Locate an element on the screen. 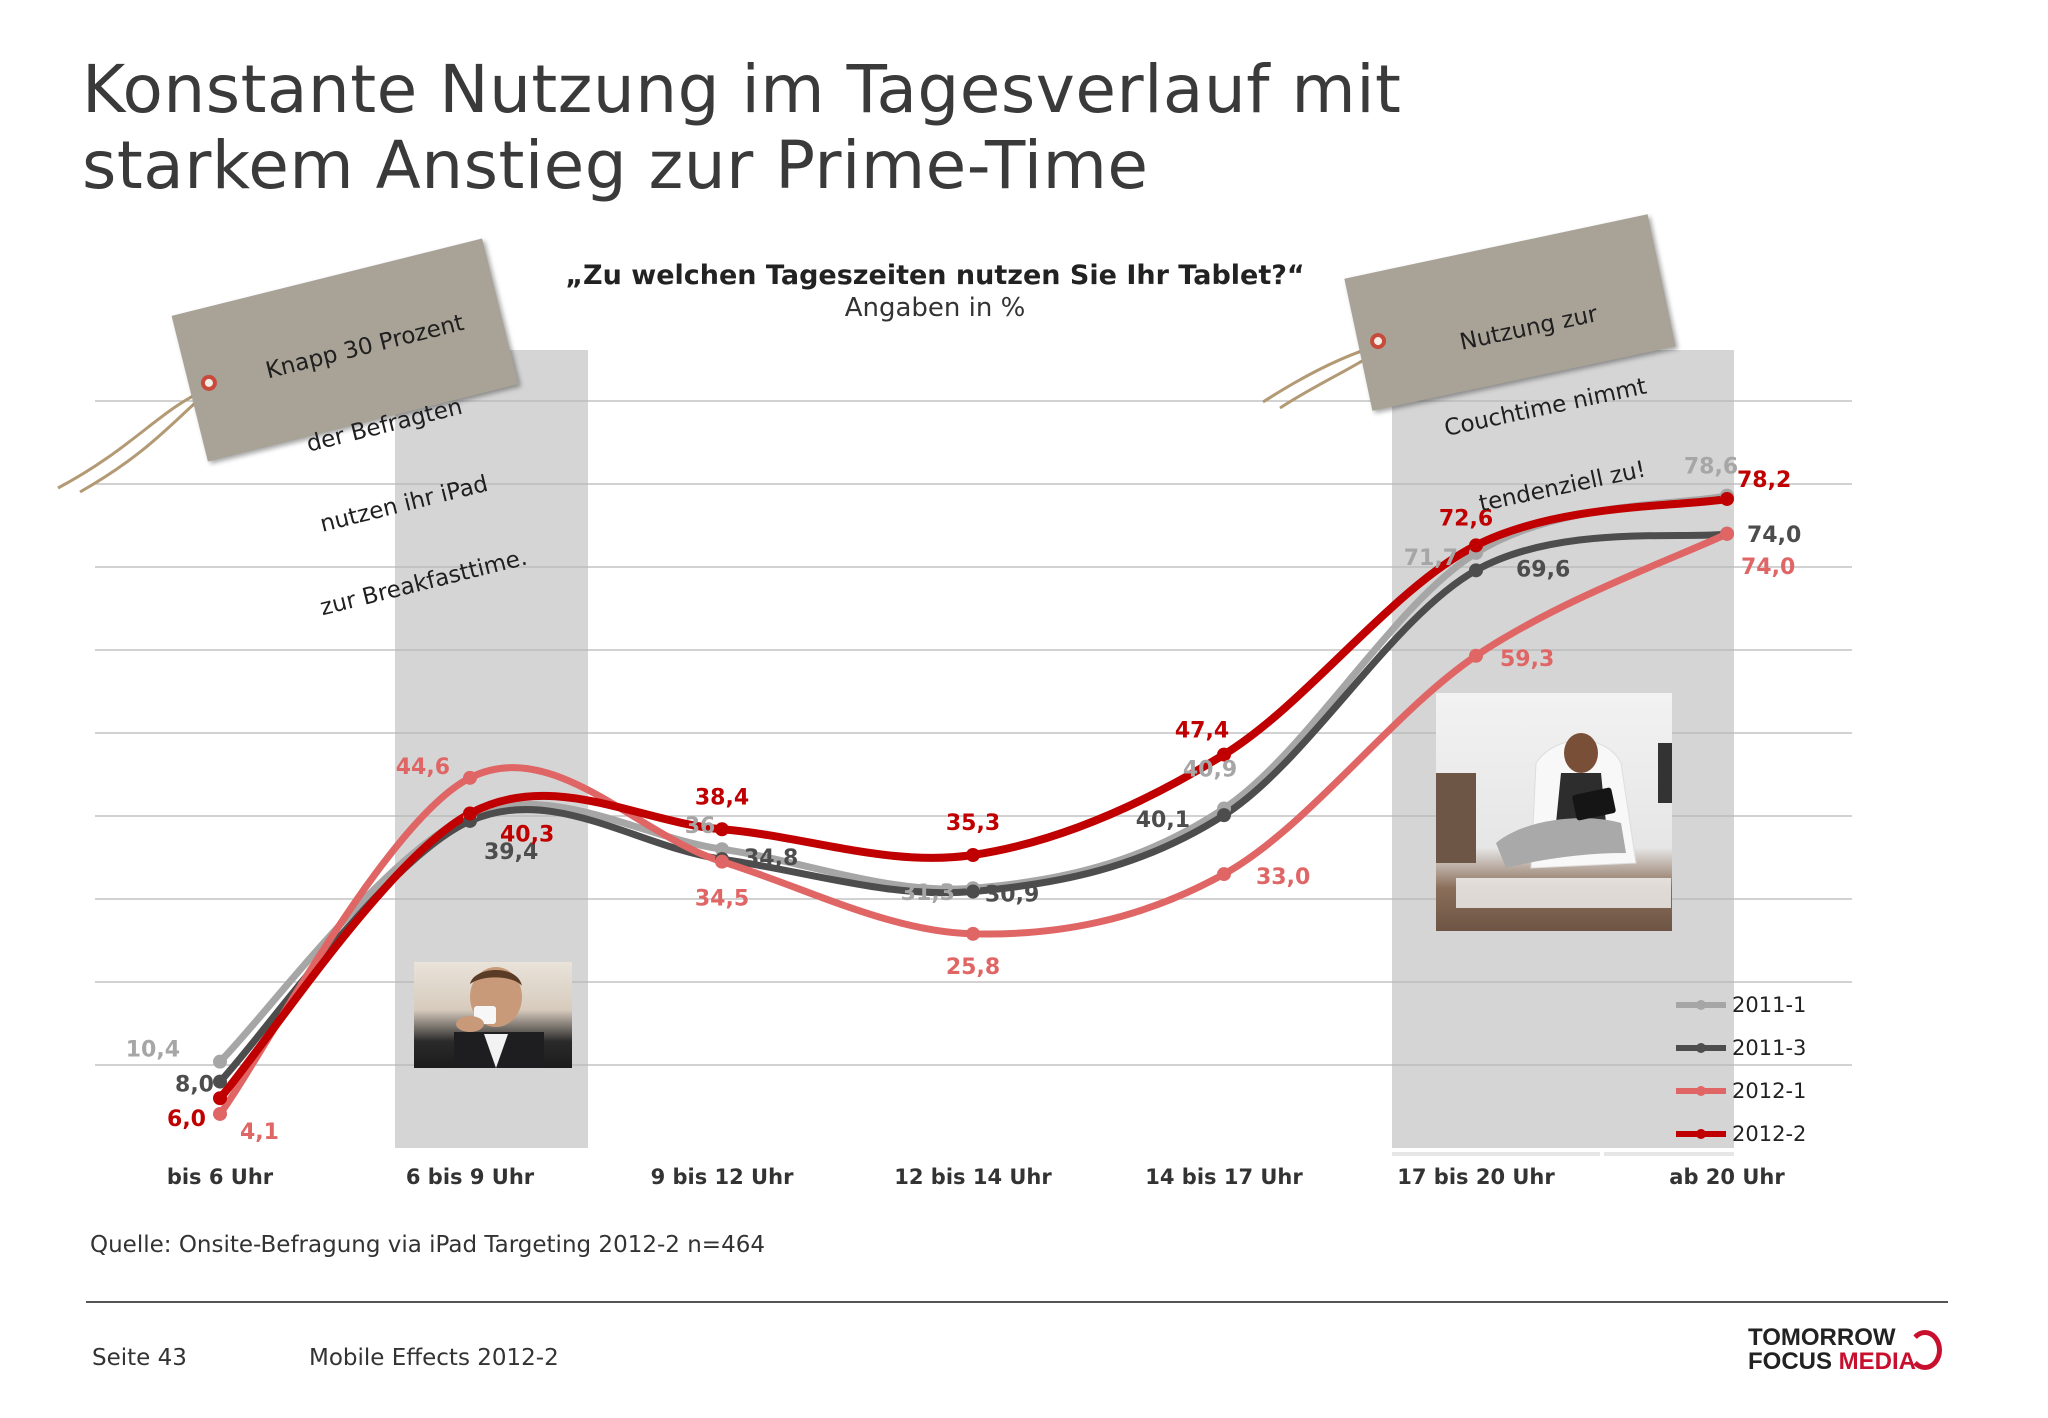 This screenshot has height=1418, width=2048. company-logo: TOMORROW FOCUS MEDIA is located at coordinates (1832, 1350).